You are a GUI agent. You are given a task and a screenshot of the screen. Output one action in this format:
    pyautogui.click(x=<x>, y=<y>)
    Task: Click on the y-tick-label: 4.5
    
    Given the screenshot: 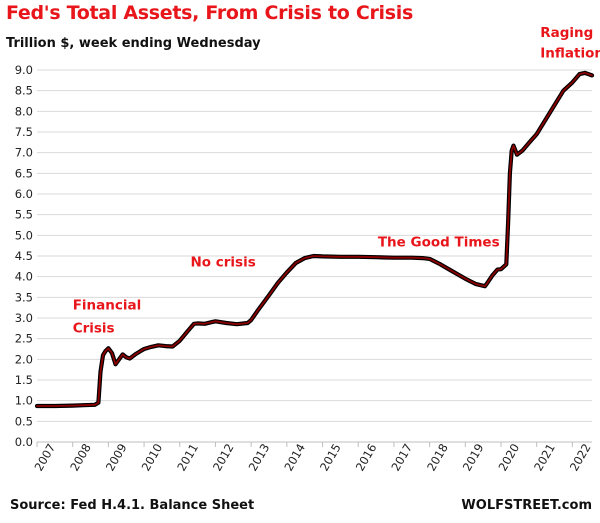 What is the action you would take?
    pyautogui.click(x=24, y=256)
    